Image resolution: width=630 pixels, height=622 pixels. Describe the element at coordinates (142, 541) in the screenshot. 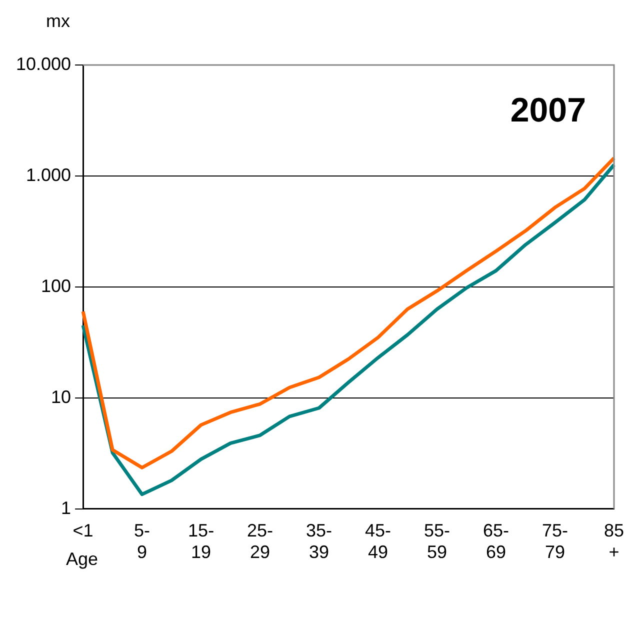

I see `x-tick-label: 5-9` at that location.